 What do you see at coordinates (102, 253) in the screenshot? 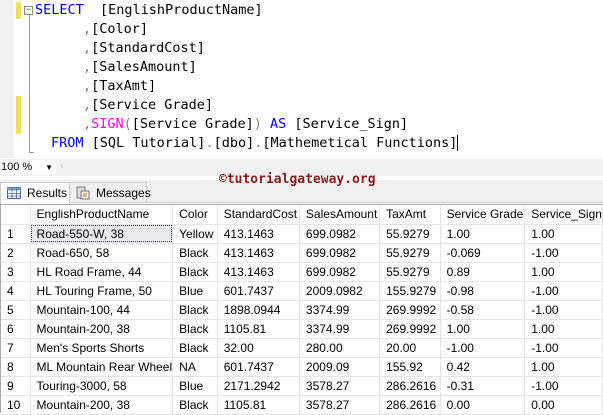
I see `table-cell: Road-650, 58` at bounding box center [102, 253].